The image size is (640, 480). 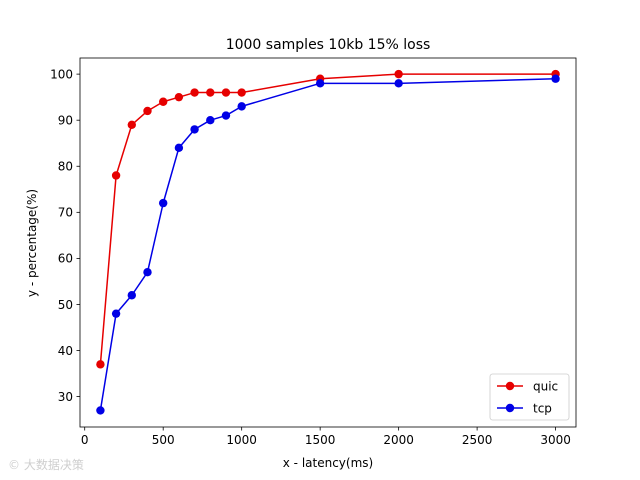 What do you see at coordinates (65, 397) in the screenshot?
I see `y-tick-label: 30` at bounding box center [65, 397].